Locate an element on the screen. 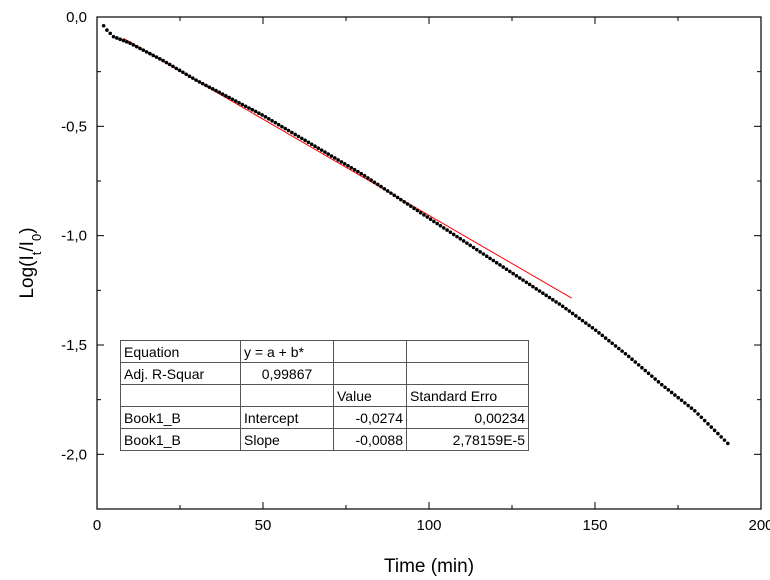 The image size is (770, 580). y-tick-label: -1,5 is located at coordinates (74, 345).